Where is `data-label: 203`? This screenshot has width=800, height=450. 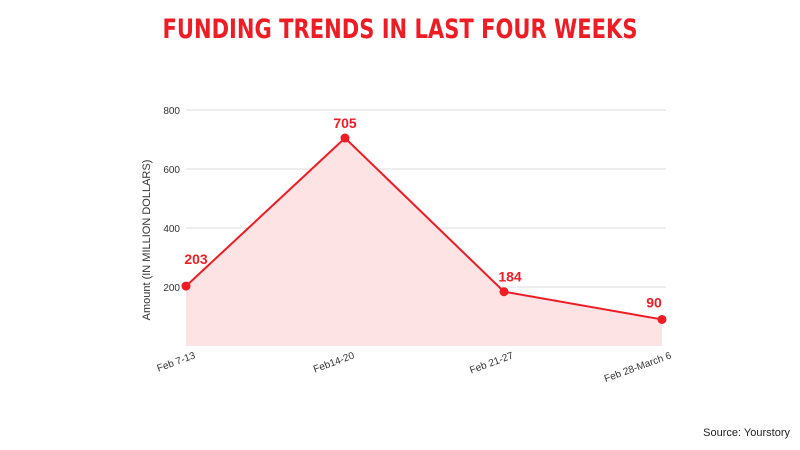 data-label: 203 is located at coordinates (196, 259).